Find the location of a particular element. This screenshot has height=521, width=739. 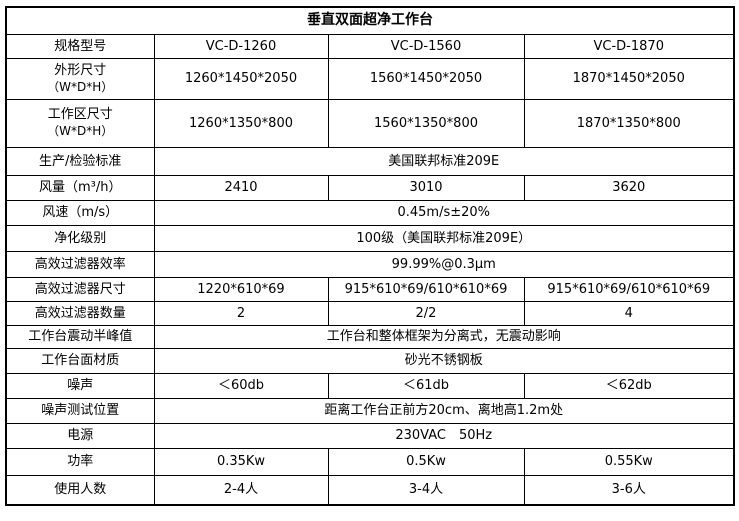

row-label: 高效过滤器尺寸 is located at coordinates (80, 289).